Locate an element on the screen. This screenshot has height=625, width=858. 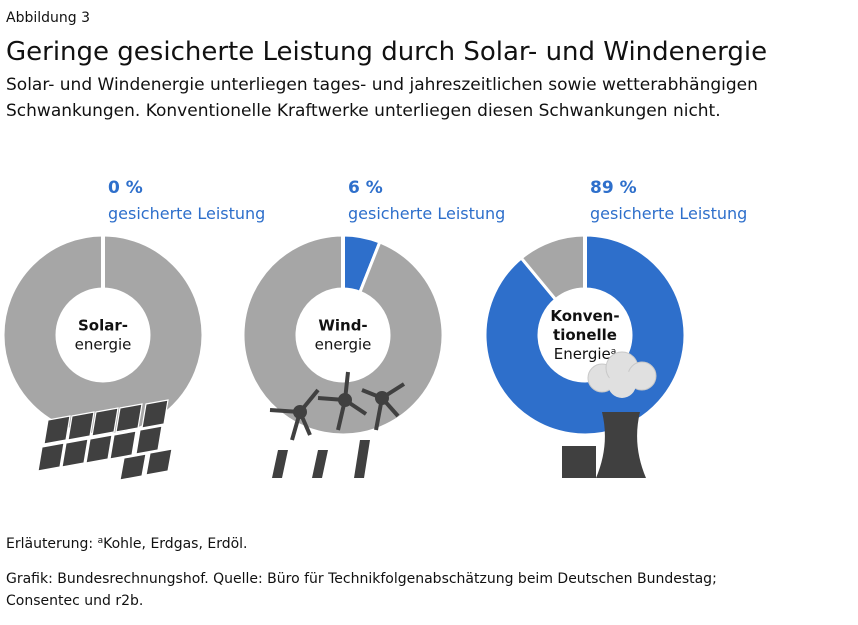
center-label: tionelle is located at coordinates (585, 335).